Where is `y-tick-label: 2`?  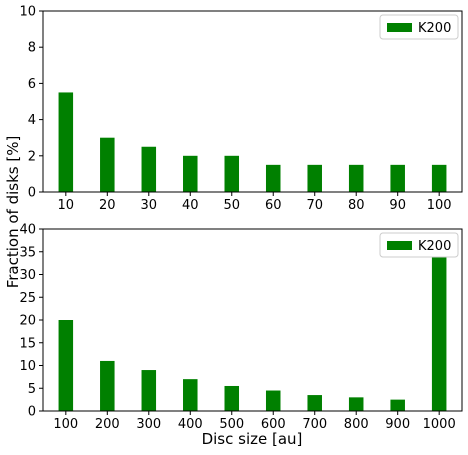
y-tick-label: 2 is located at coordinates (32, 156).